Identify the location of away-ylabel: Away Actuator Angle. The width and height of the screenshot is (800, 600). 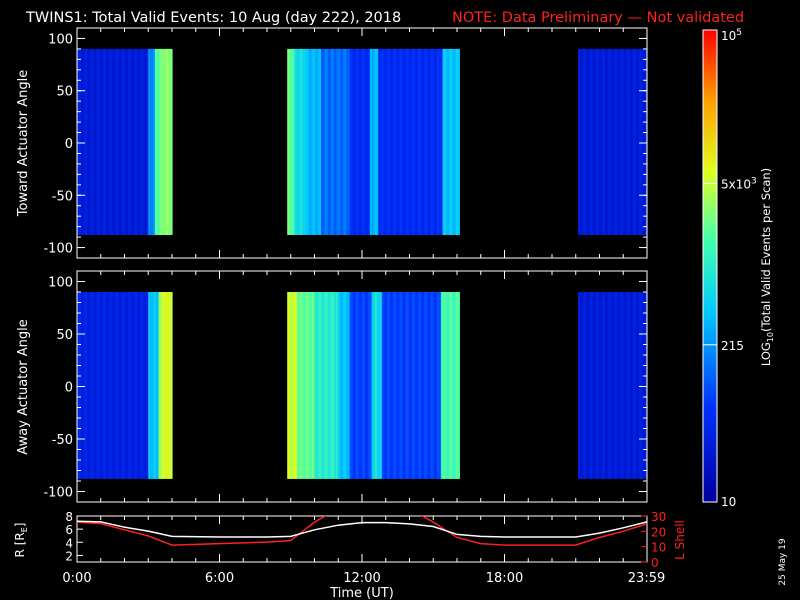
(23, 386).